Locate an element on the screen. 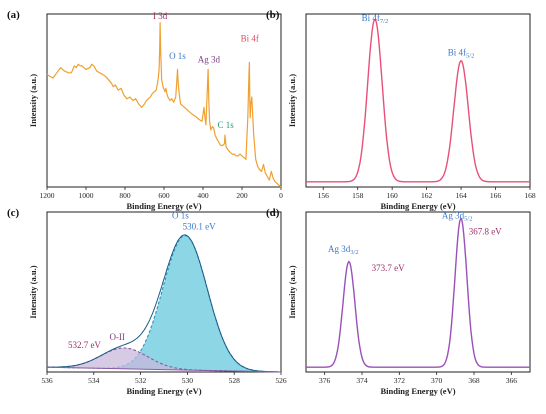  panel-label: (d) is located at coordinates (273, 213).